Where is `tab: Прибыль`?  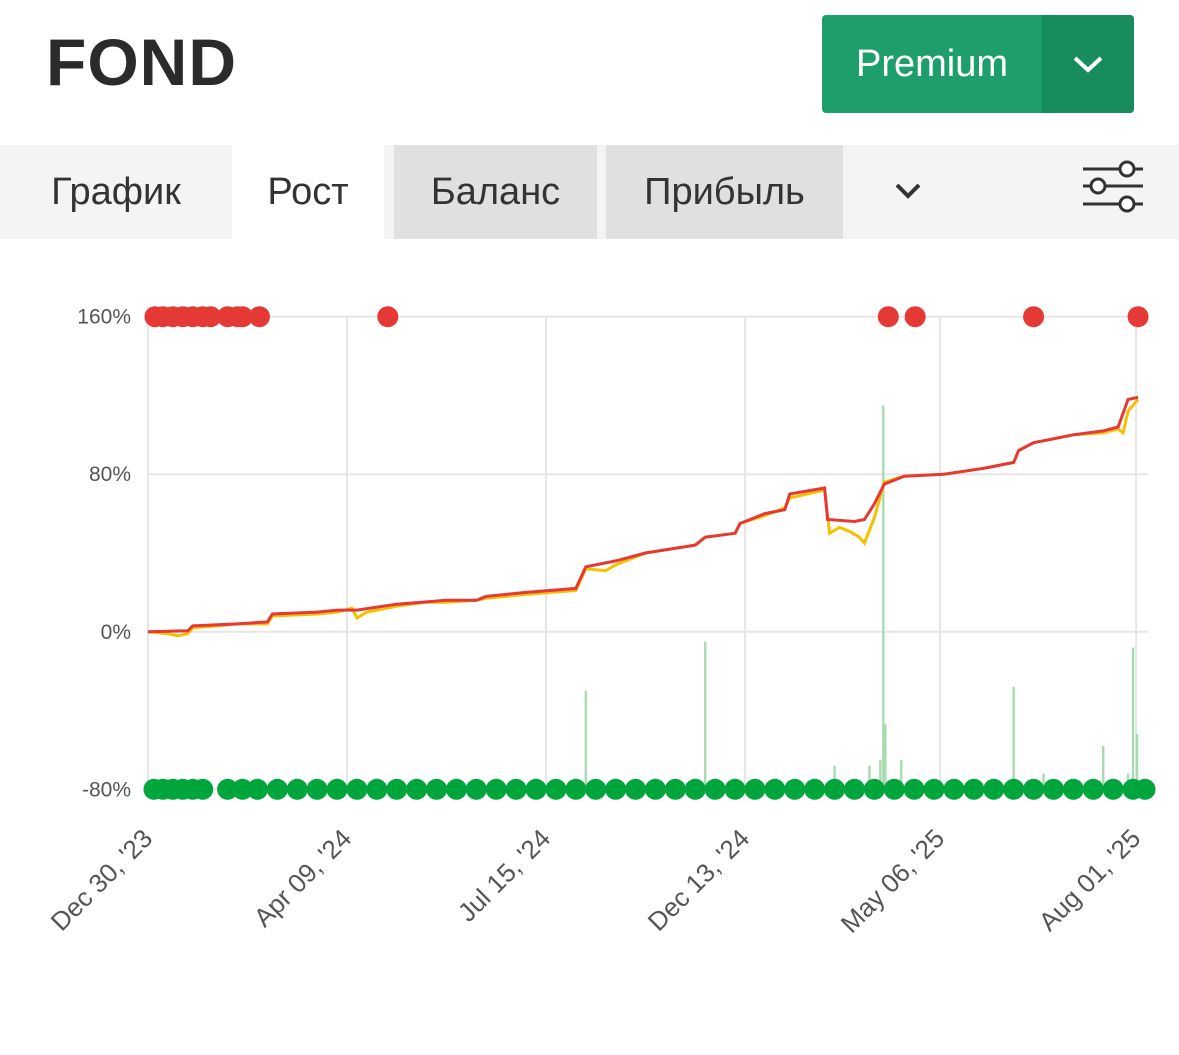 tab: Прибыль is located at coordinates (724, 192).